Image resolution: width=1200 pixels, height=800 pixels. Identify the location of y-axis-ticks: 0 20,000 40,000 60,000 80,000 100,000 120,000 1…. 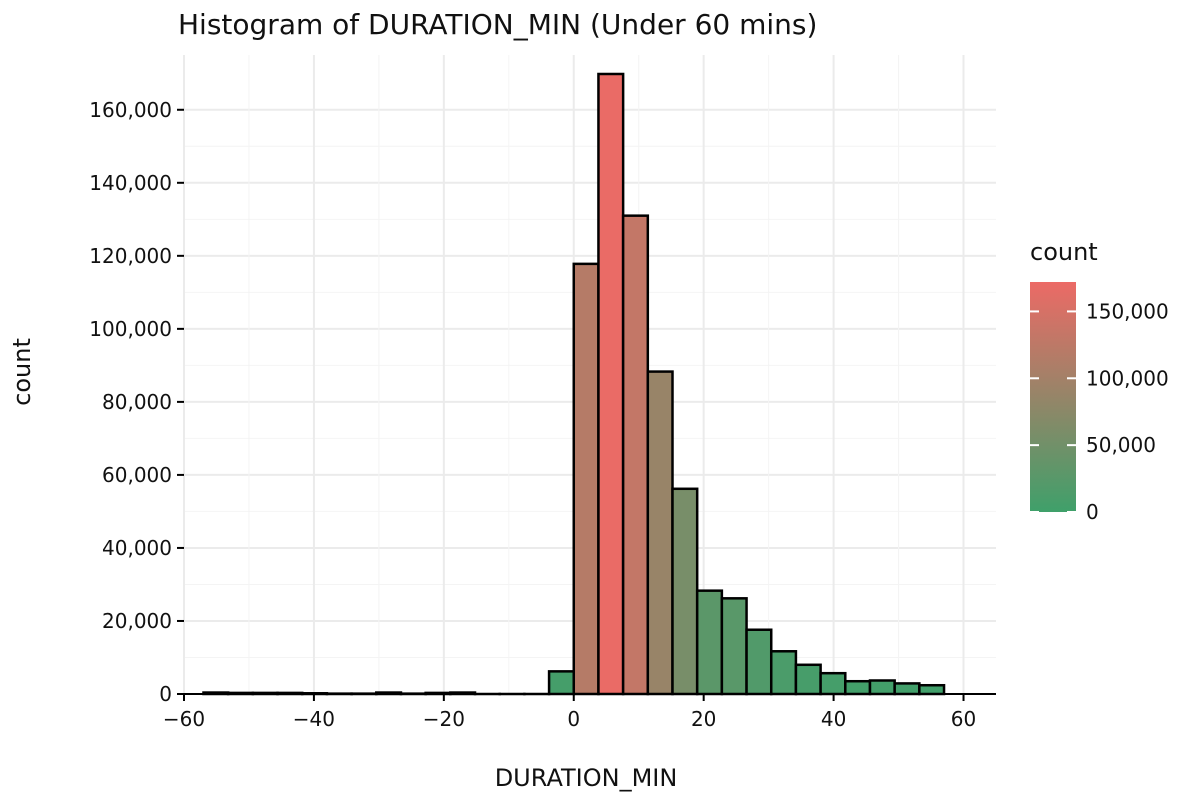
(136, 402).